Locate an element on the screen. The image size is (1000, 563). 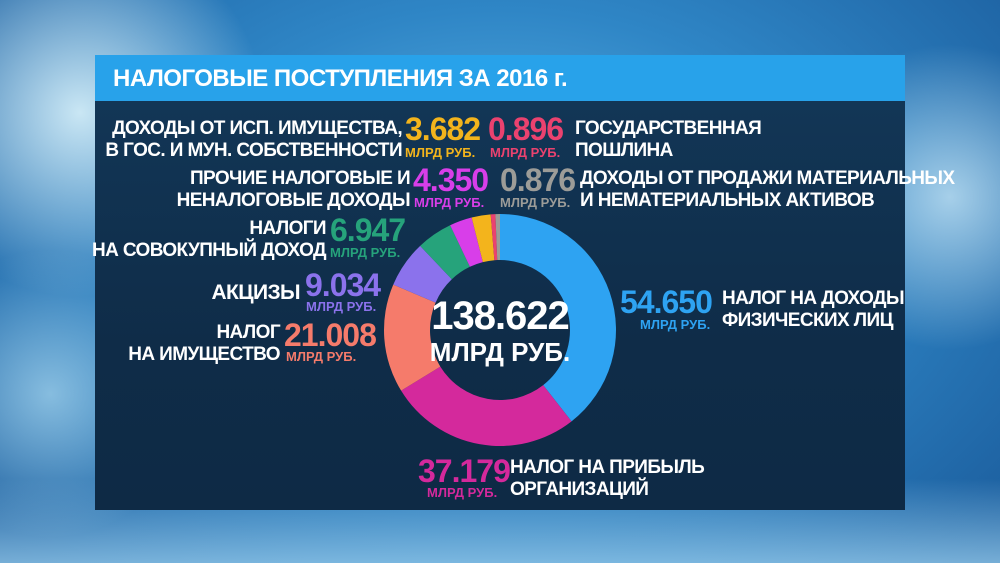
unit-state-duty: МЛРД РУБ. is located at coordinates (525, 152).